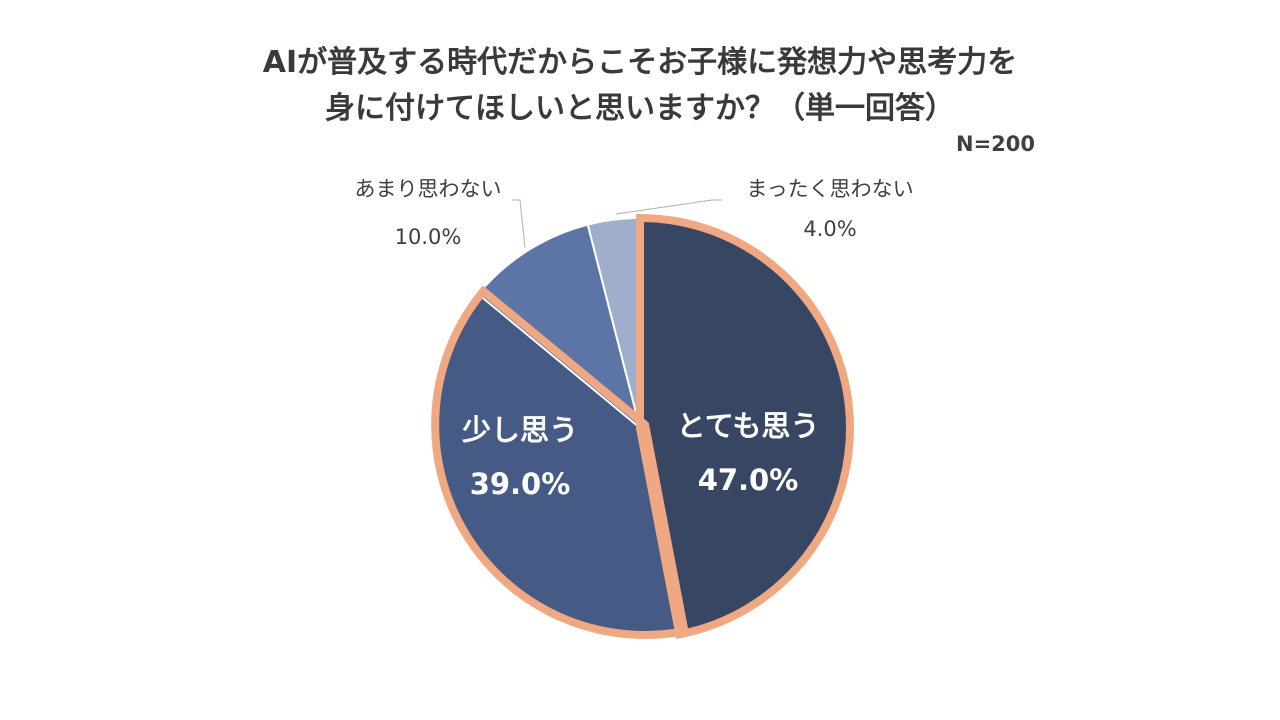 The width and height of the screenshot is (1280, 720). What do you see at coordinates (748, 426) in the screenshot?
I see `slice-1-category-label: とても思う` at bounding box center [748, 426].